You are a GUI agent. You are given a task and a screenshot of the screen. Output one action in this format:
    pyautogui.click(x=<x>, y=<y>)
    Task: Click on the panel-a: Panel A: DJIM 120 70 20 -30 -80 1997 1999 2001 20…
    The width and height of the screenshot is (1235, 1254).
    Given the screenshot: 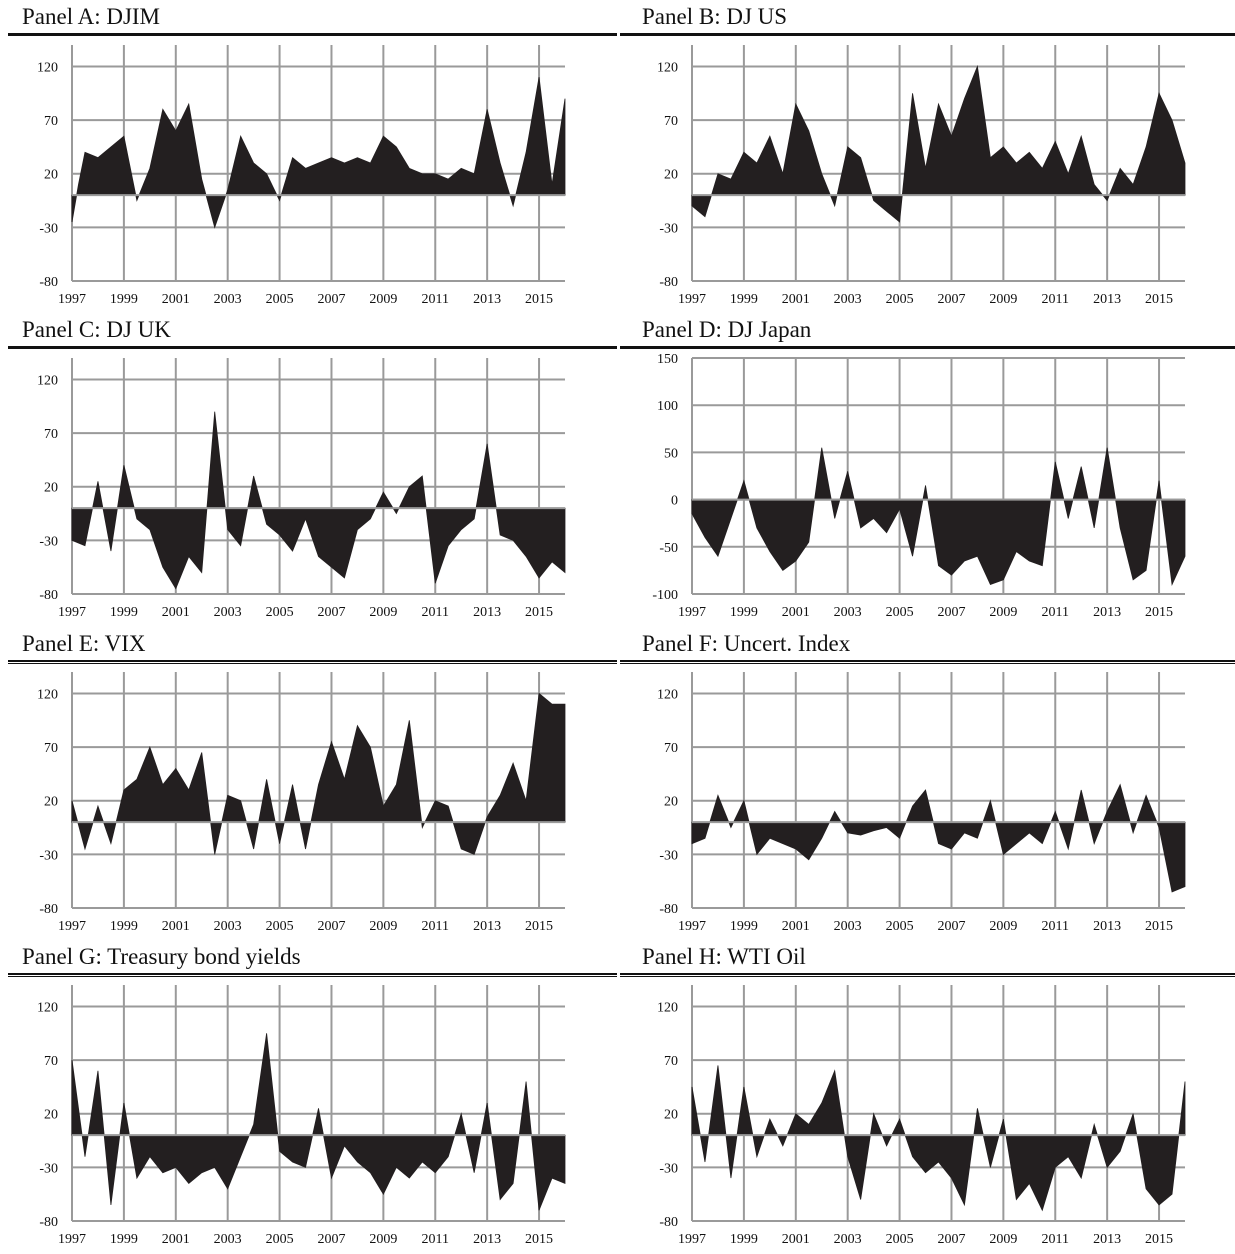 What is the action you would take?
    pyautogui.click(x=308, y=156)
    